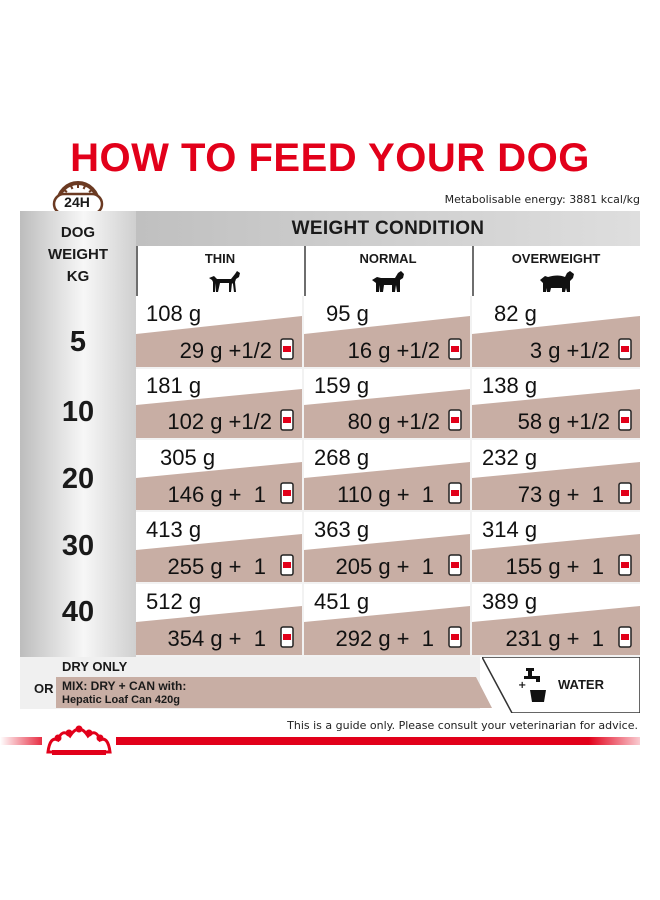 The height and width of the screenshot is (900, 660). What do you see at coordinates (347, 313) in the screenshot?
I see `dry-amount: 95 g` at bounding box center [347, 313].